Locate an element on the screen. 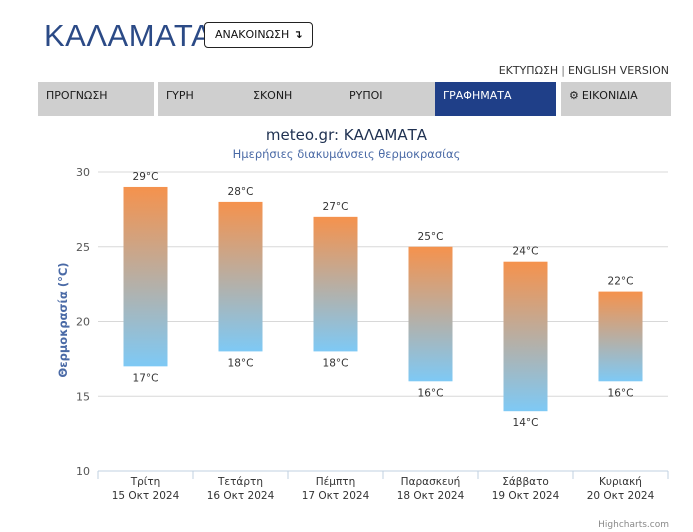  high-temp-label: 25°C is located at coordinates (431, 237).